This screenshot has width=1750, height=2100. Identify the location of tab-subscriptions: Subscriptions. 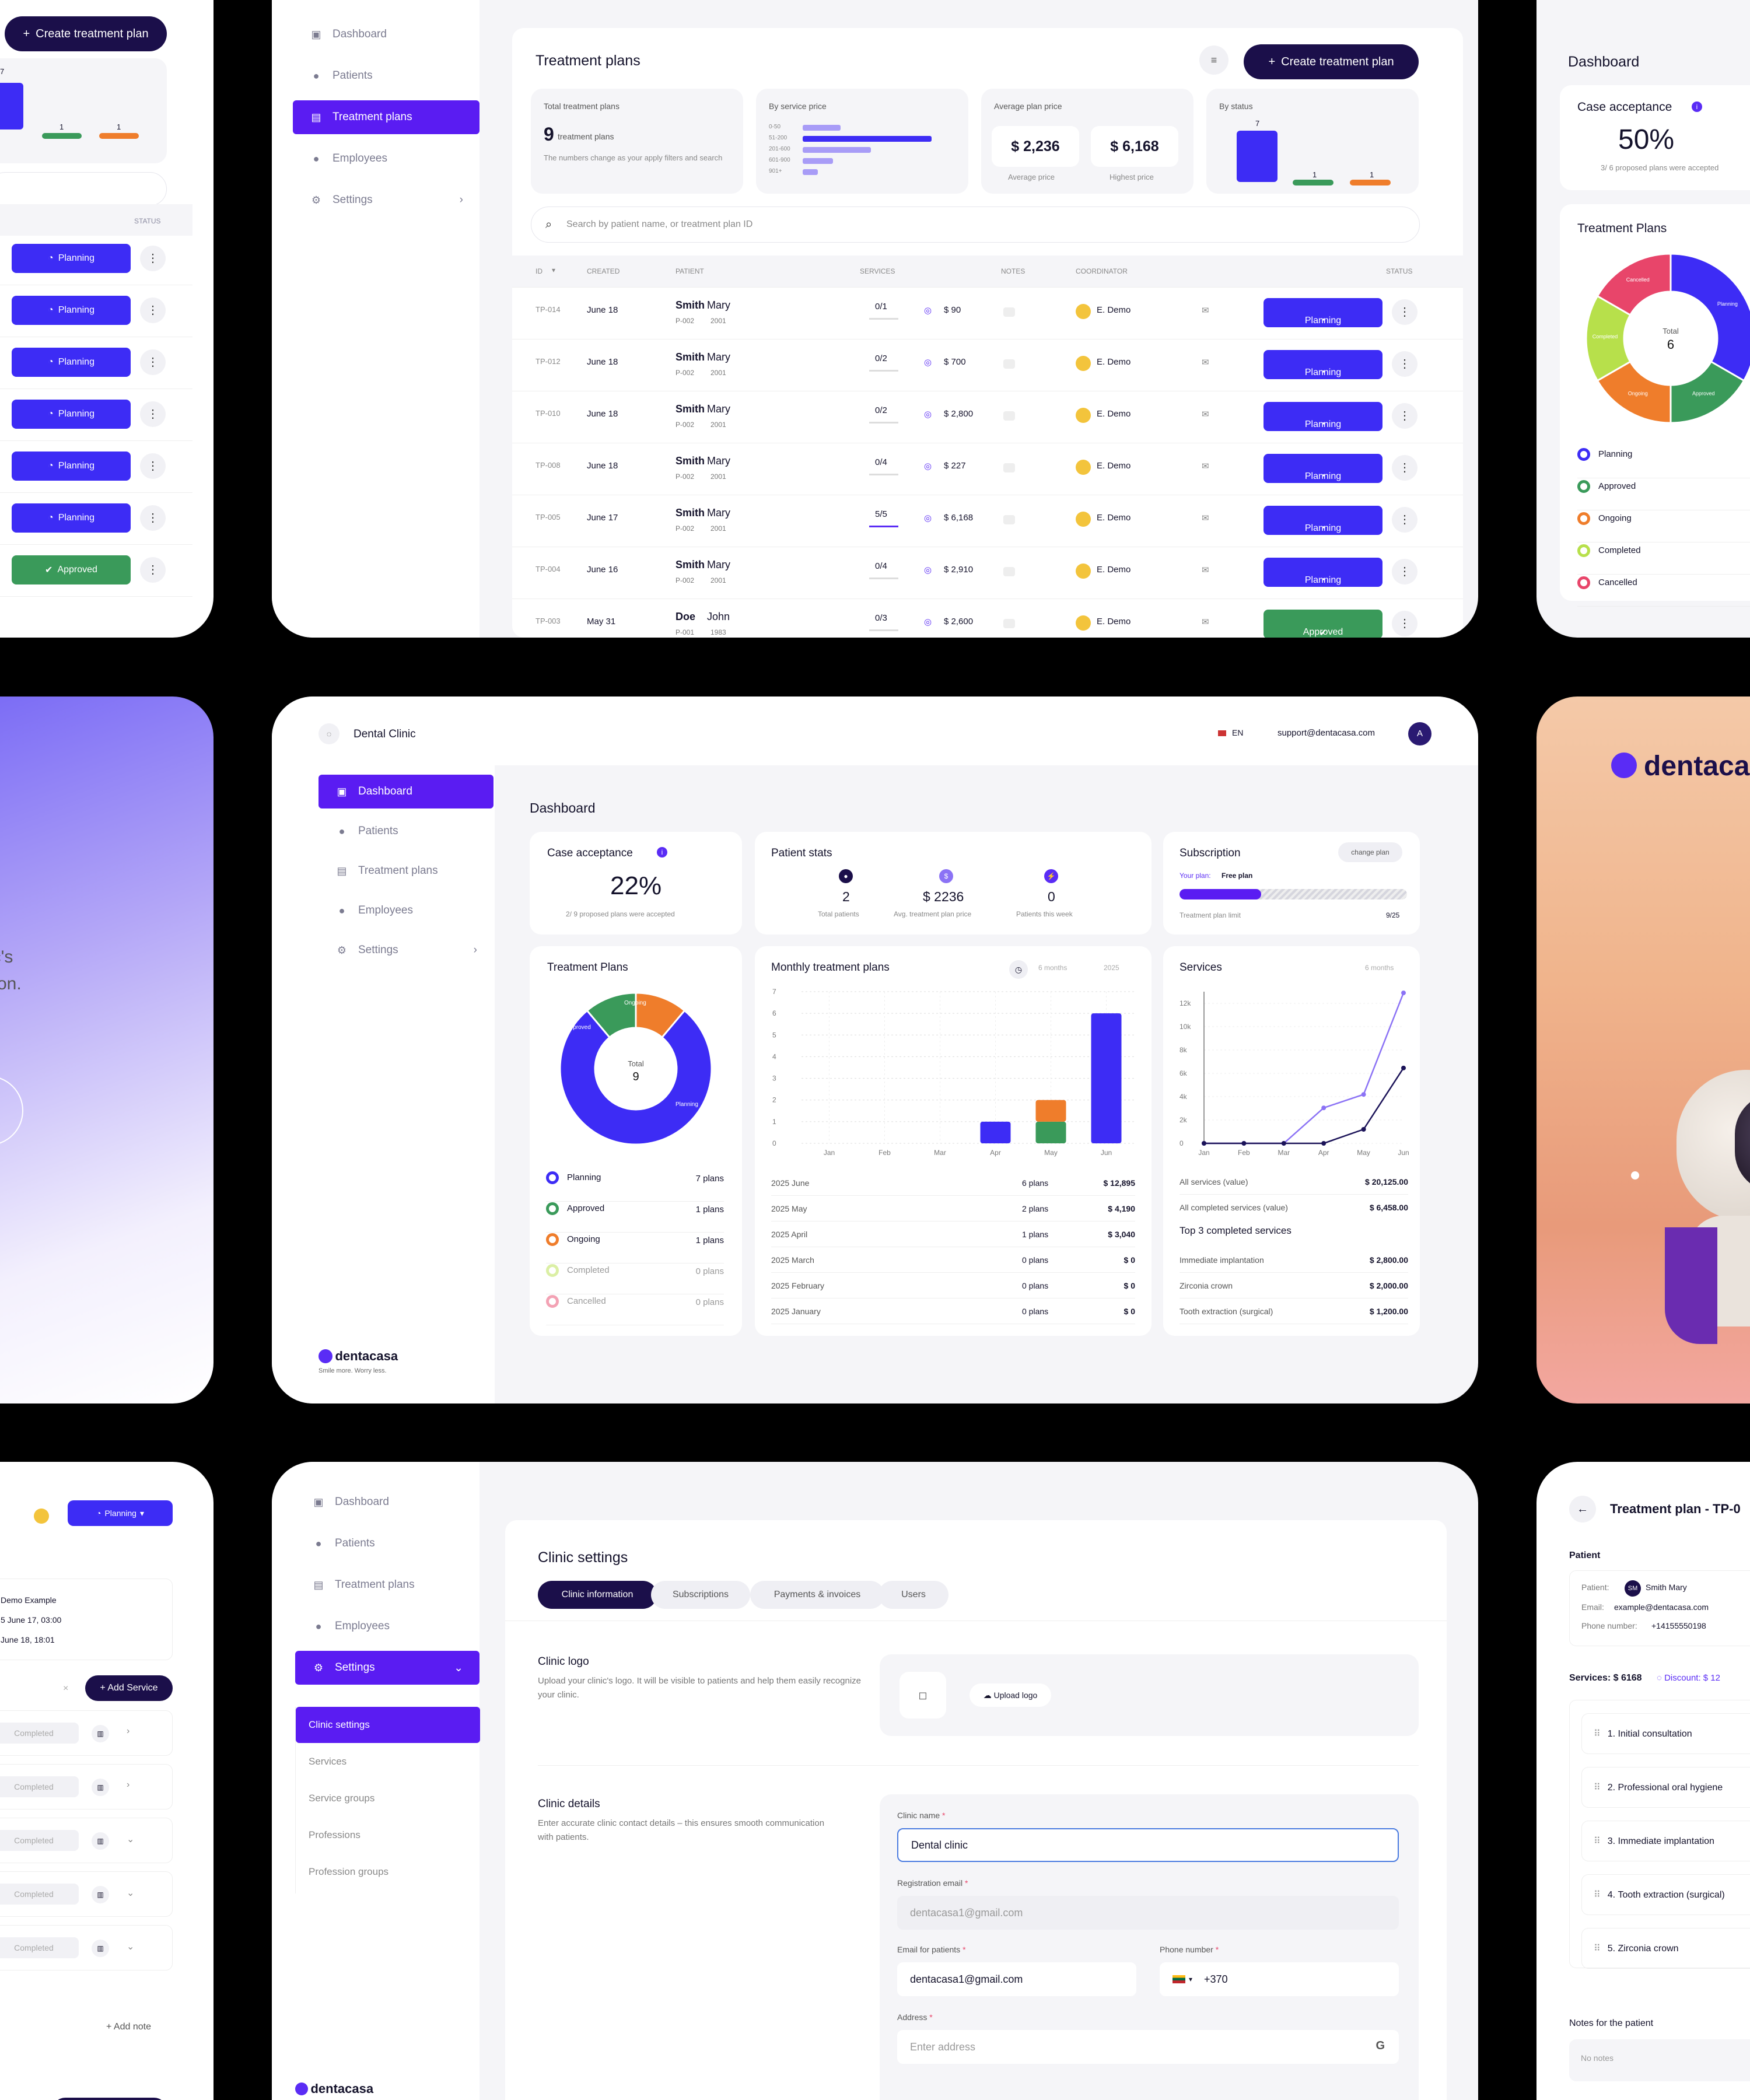
(701, 1595).